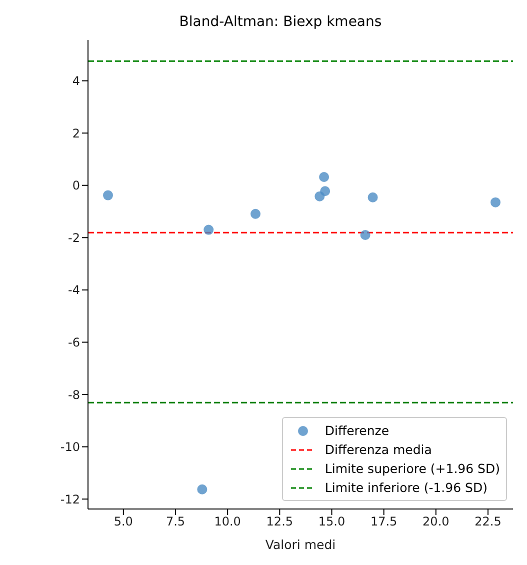  Describe the element at coordinates (227, 521) in the screenshot. I see `x-tick-label: 10.0` at that location.